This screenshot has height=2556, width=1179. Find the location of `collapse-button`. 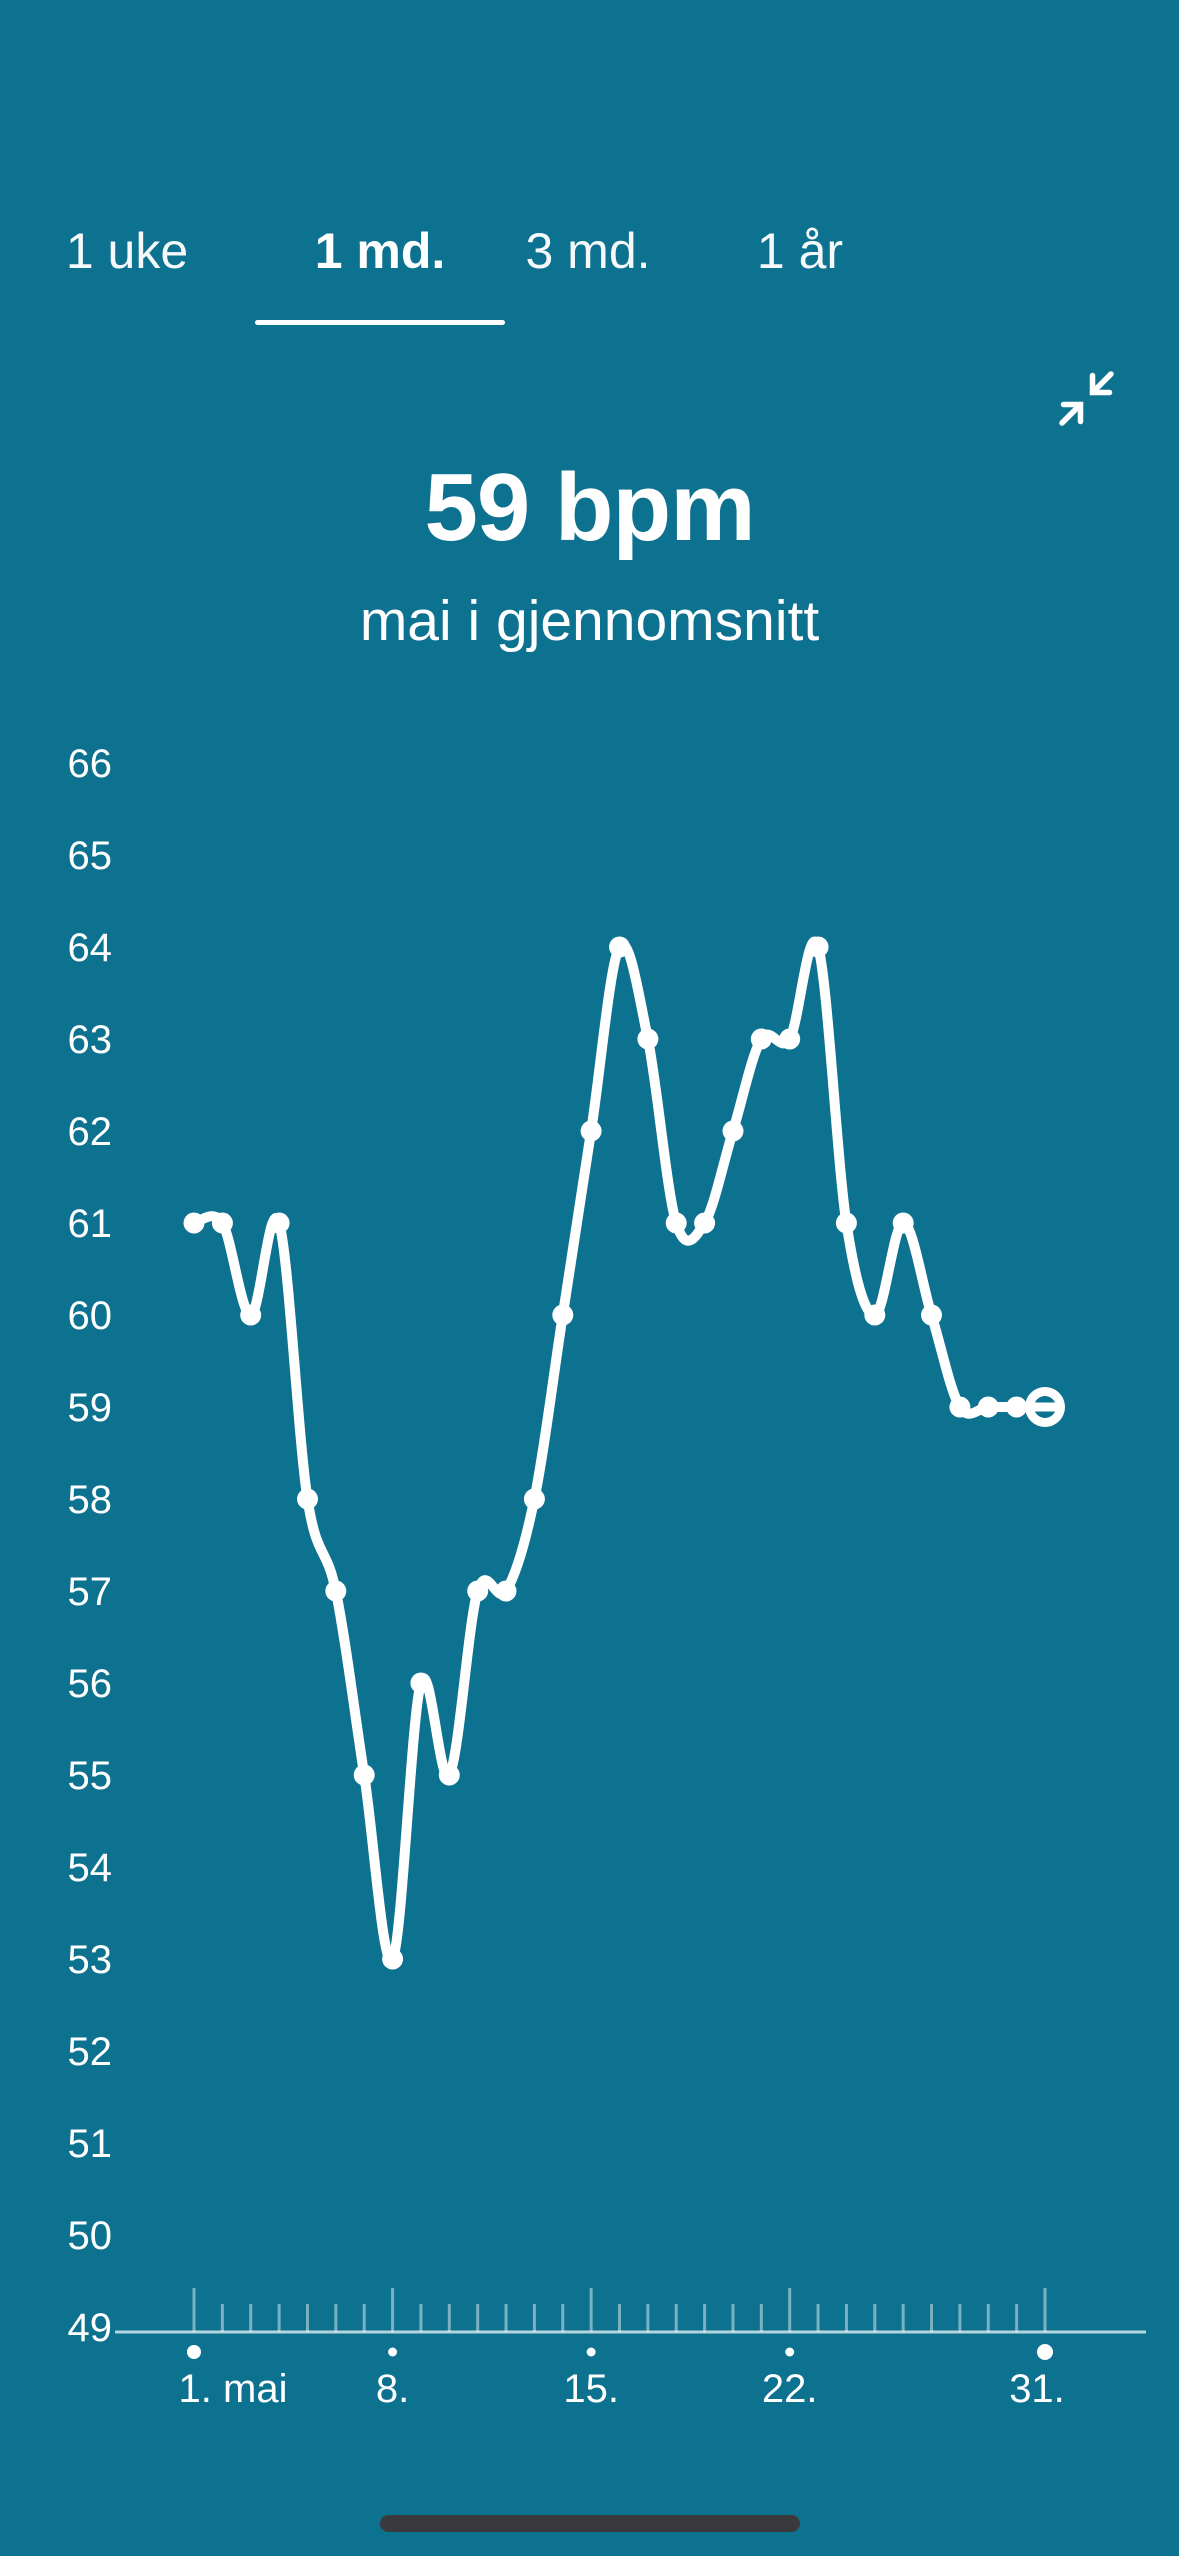

collapse-button is located at coordinates (1086, 398).